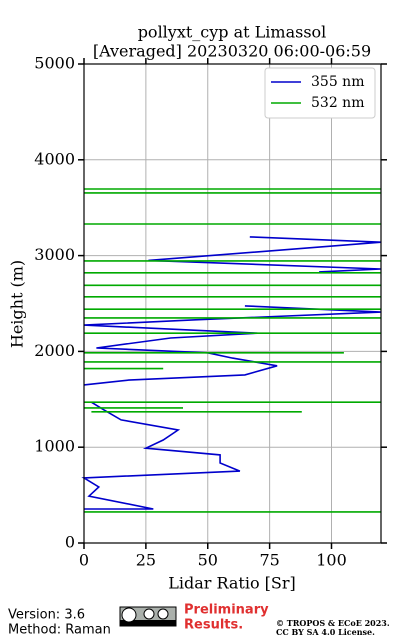 The image size is (400, 640). What do you see at coordinates (337, 103) in the screenshot?
I see `legend-label: 532 nm` at bounding box center [337, 103].